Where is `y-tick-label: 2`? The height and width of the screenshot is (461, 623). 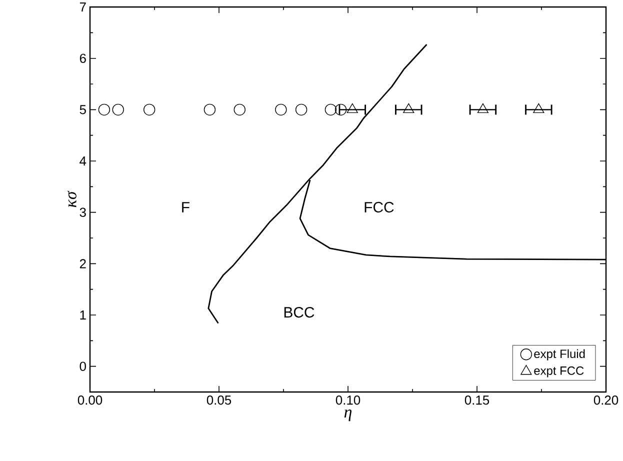
y-tick-label: 2 is located at coordinates (83, 263).